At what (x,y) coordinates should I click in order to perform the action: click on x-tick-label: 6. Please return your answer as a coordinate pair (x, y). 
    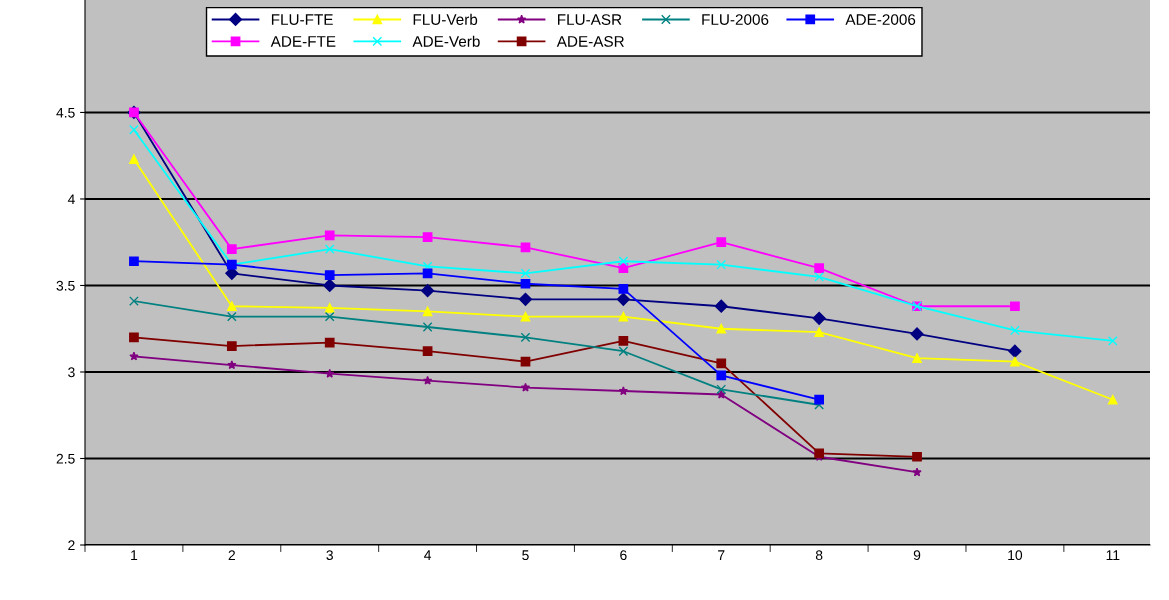
    Looking at the image, I should click on (623, 555).